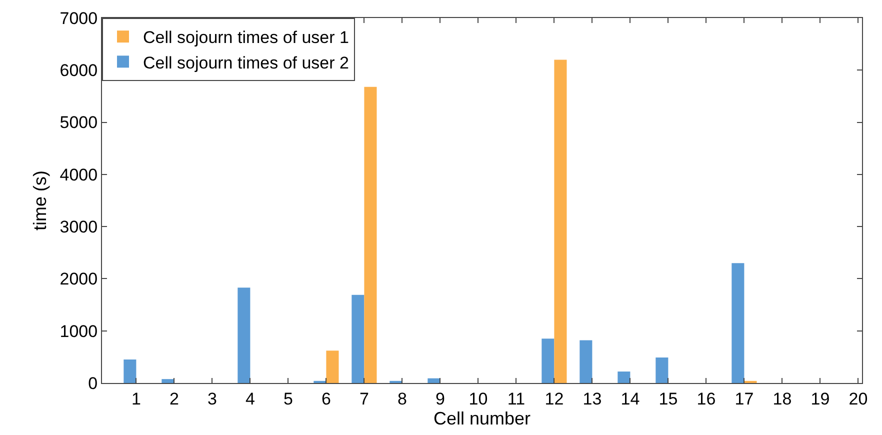 This screenshot has height=435, width=882. Describe the element at coordinates (79, 331) in the screenshot. I see `y-tick-label: 1000` at that location.